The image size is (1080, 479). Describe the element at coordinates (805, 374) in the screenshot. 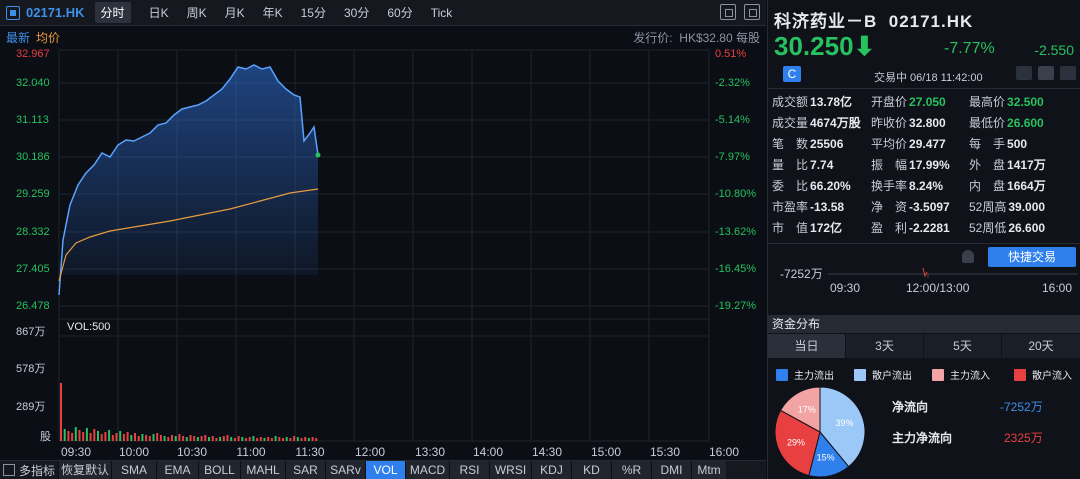

I see `legend-main-out: 主力流出` at that location.